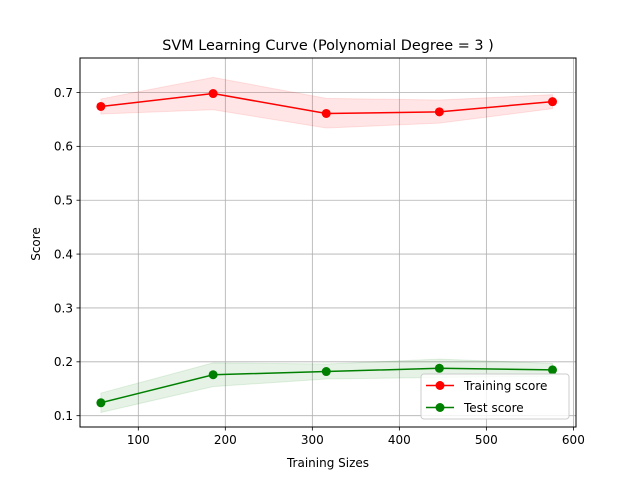 The width and height of the screenshot is (640, 480). I want to click on legend: Training score Test score, so click(495, 396).